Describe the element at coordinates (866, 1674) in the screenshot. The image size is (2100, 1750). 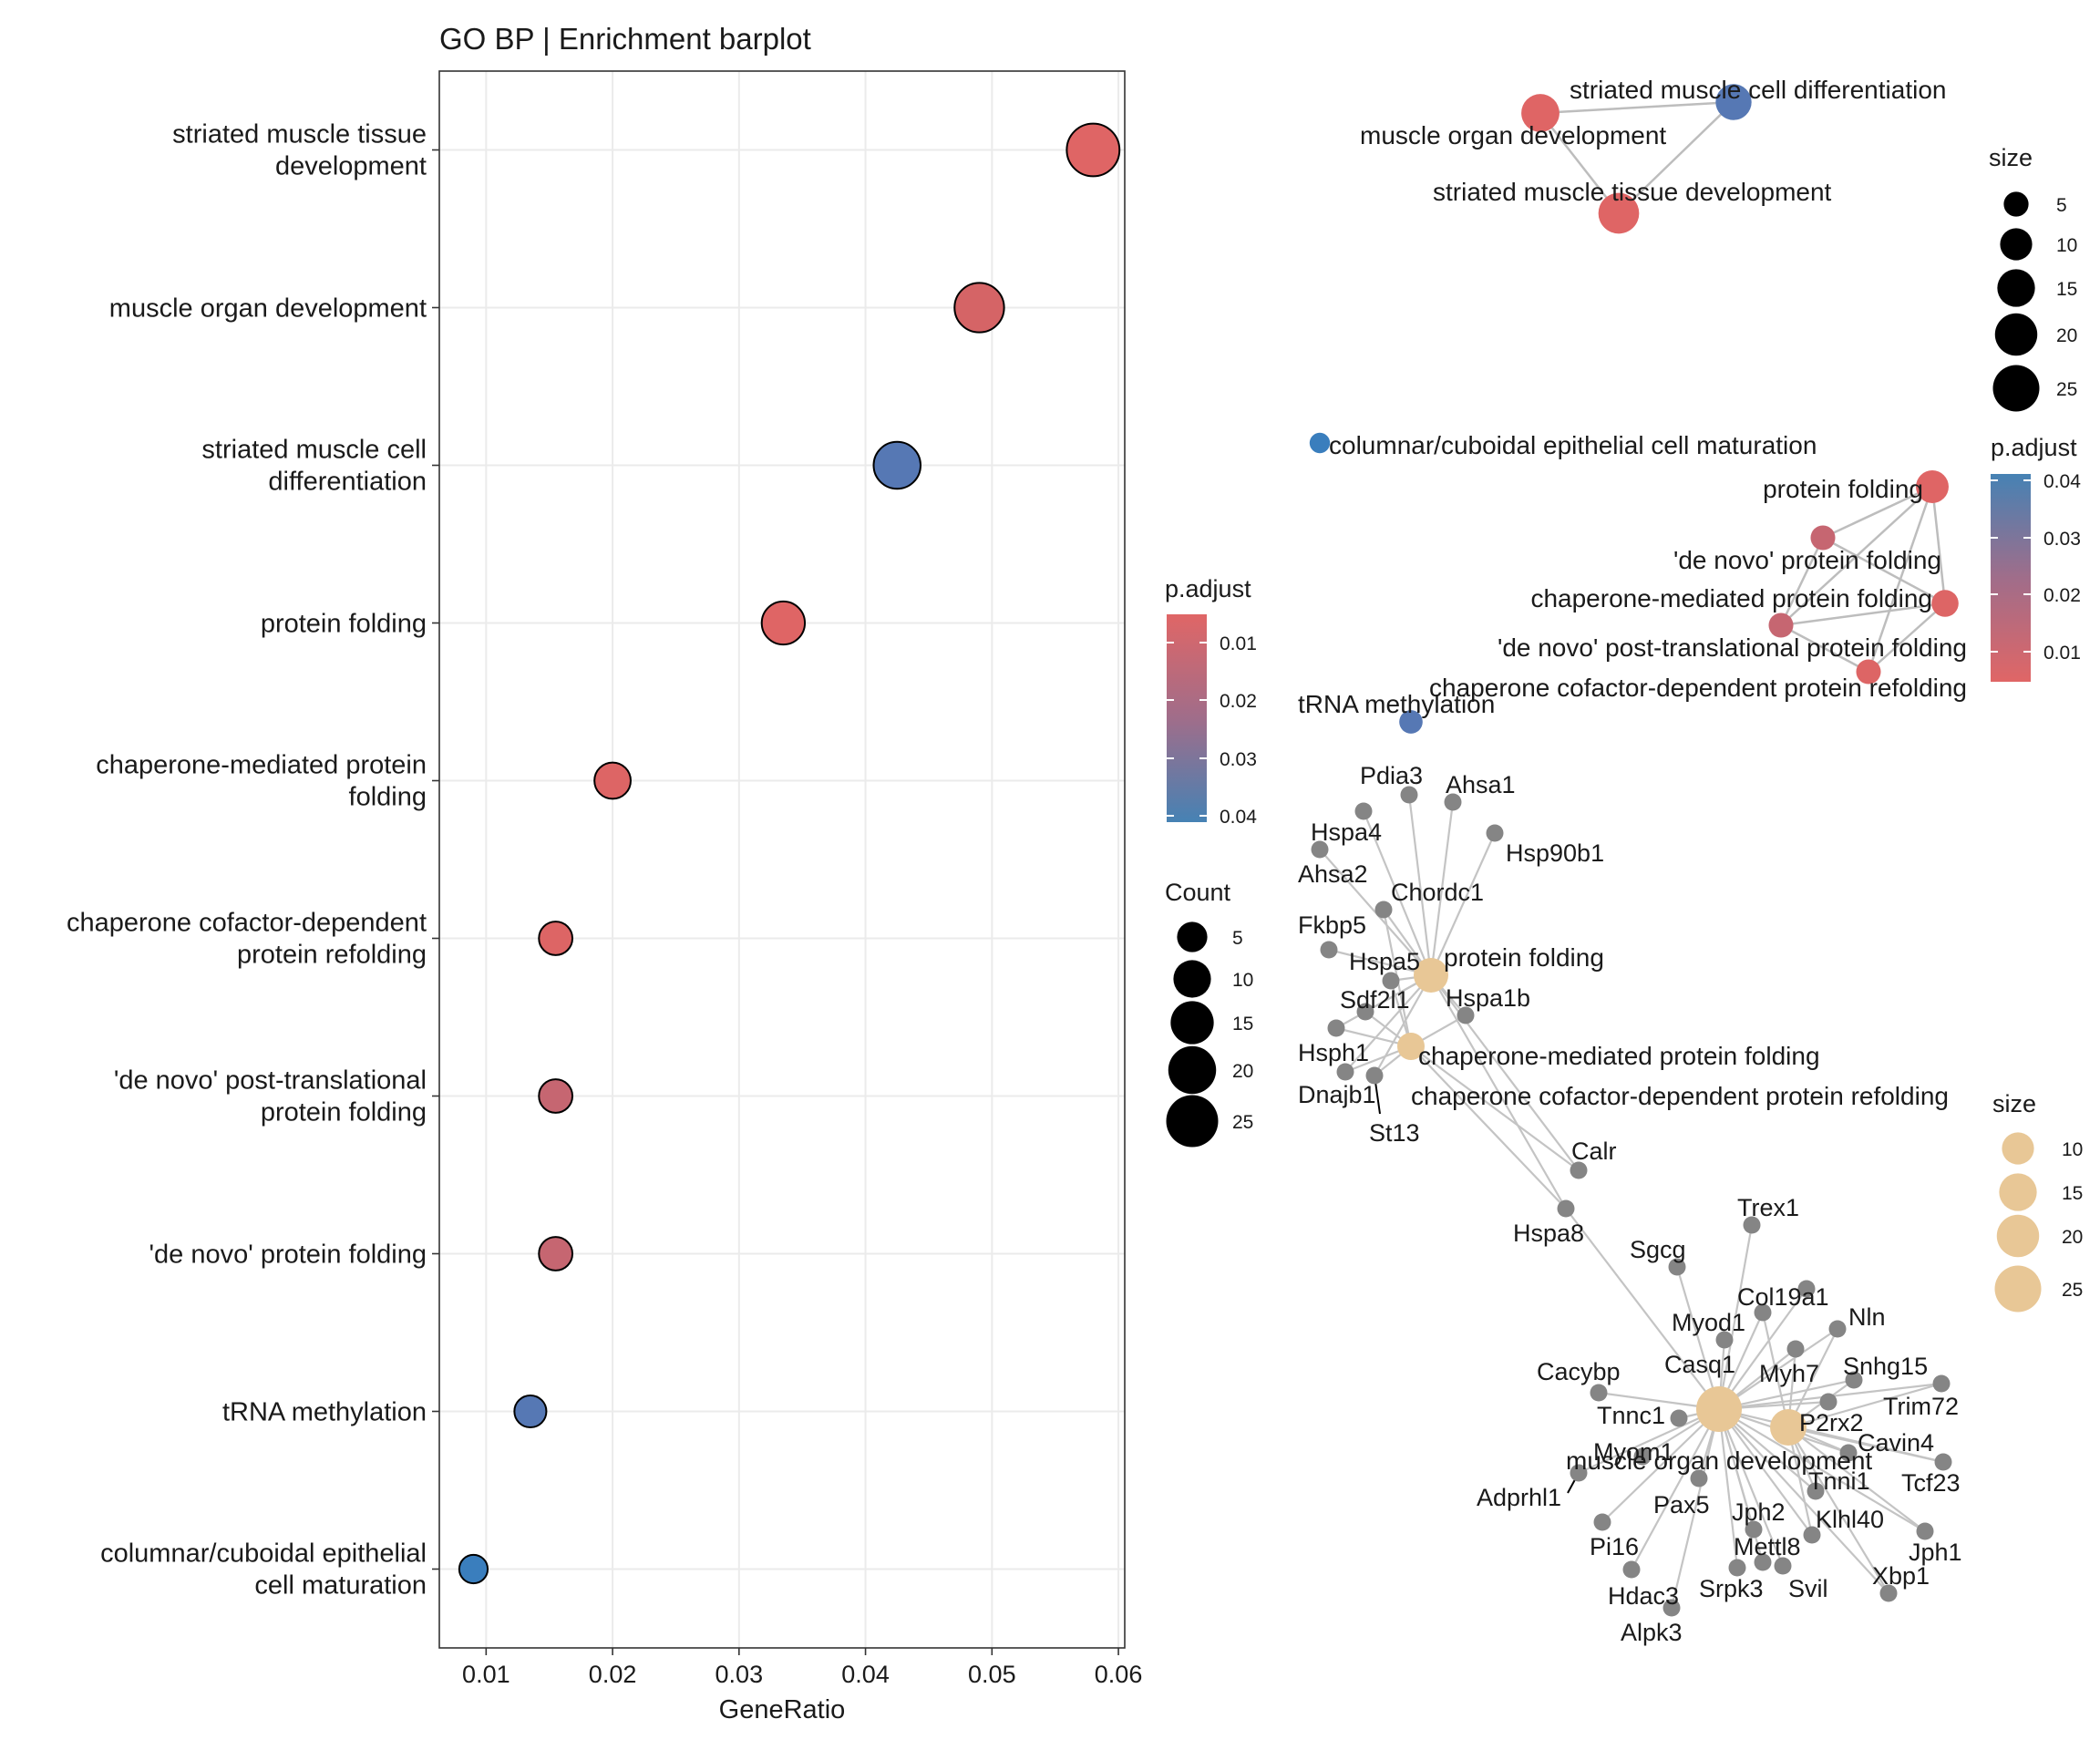
I see `x-tick-label: 0.04` at that location.